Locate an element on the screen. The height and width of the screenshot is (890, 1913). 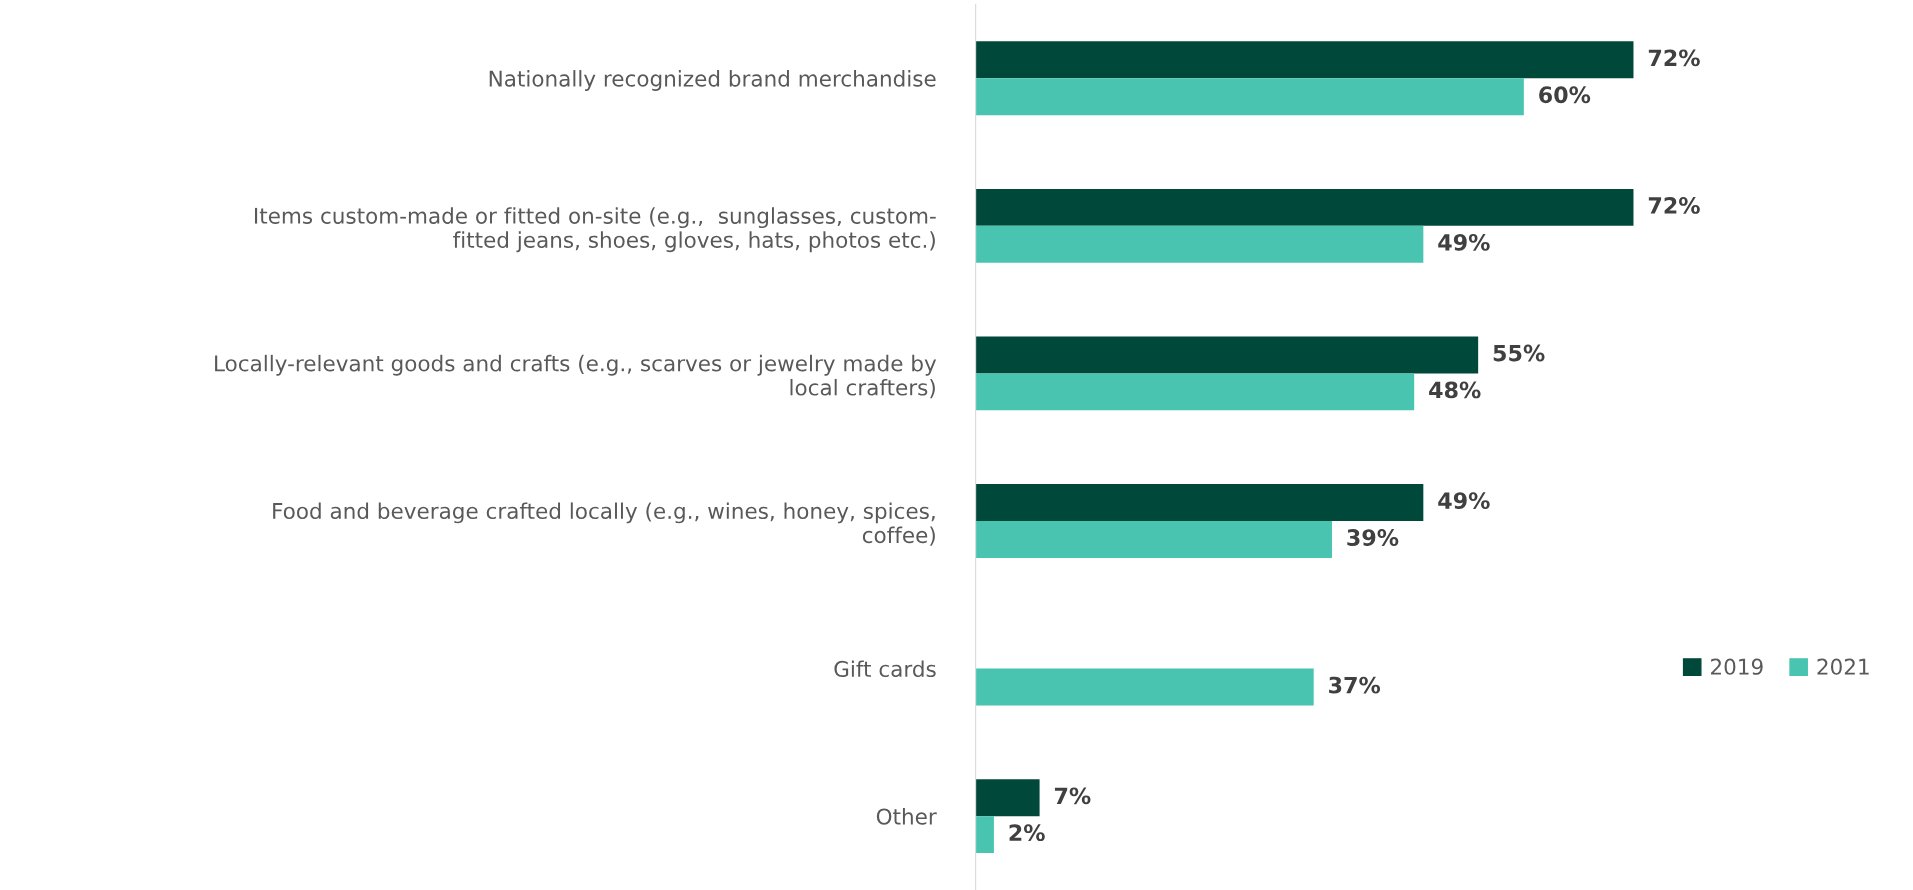
y-tick-label: Gift cards is located at coordinates (885, 669).